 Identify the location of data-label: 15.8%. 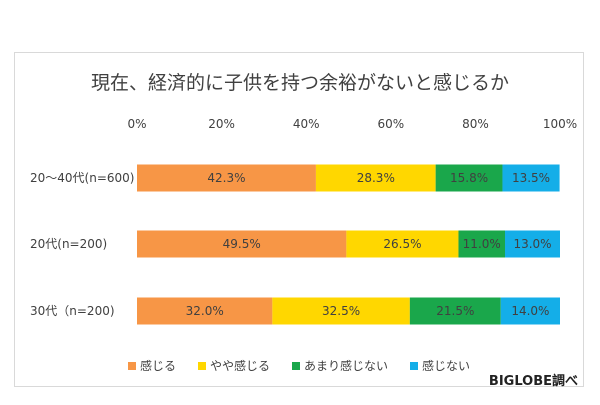
(469, 178).